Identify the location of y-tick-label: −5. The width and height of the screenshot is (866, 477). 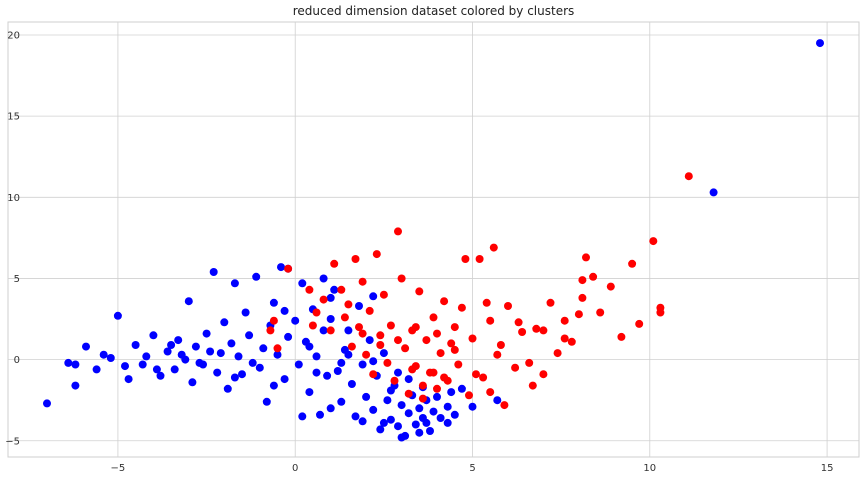
(12, 441).